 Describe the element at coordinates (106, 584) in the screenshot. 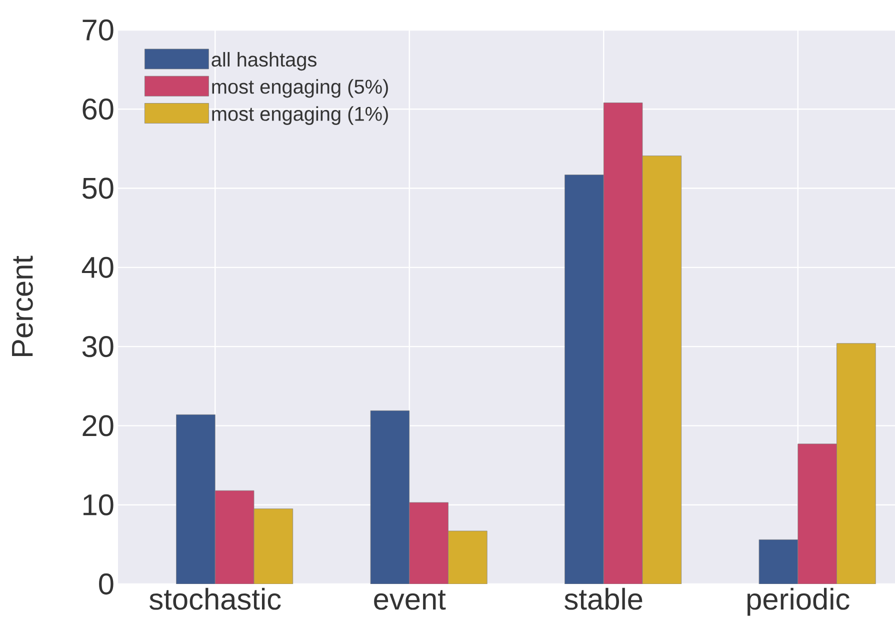

I see `y-tick-label: 0` at that location.